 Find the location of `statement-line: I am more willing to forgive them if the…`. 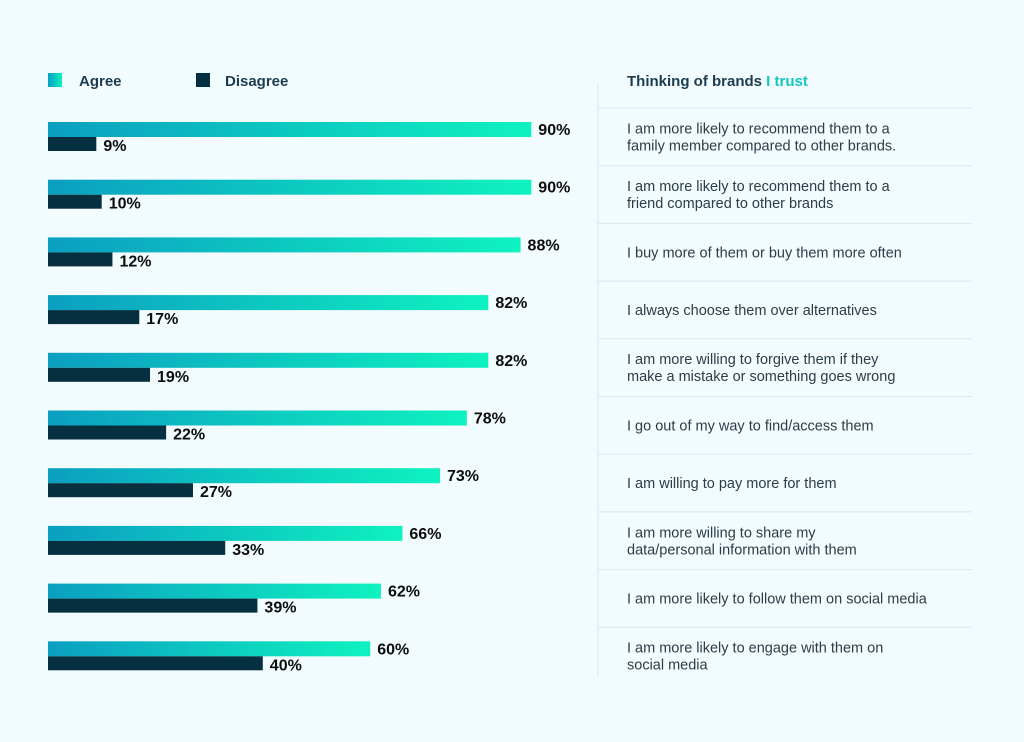

statement-line: I am more willing to forgive them if the… is located at coordinates (753, 360).